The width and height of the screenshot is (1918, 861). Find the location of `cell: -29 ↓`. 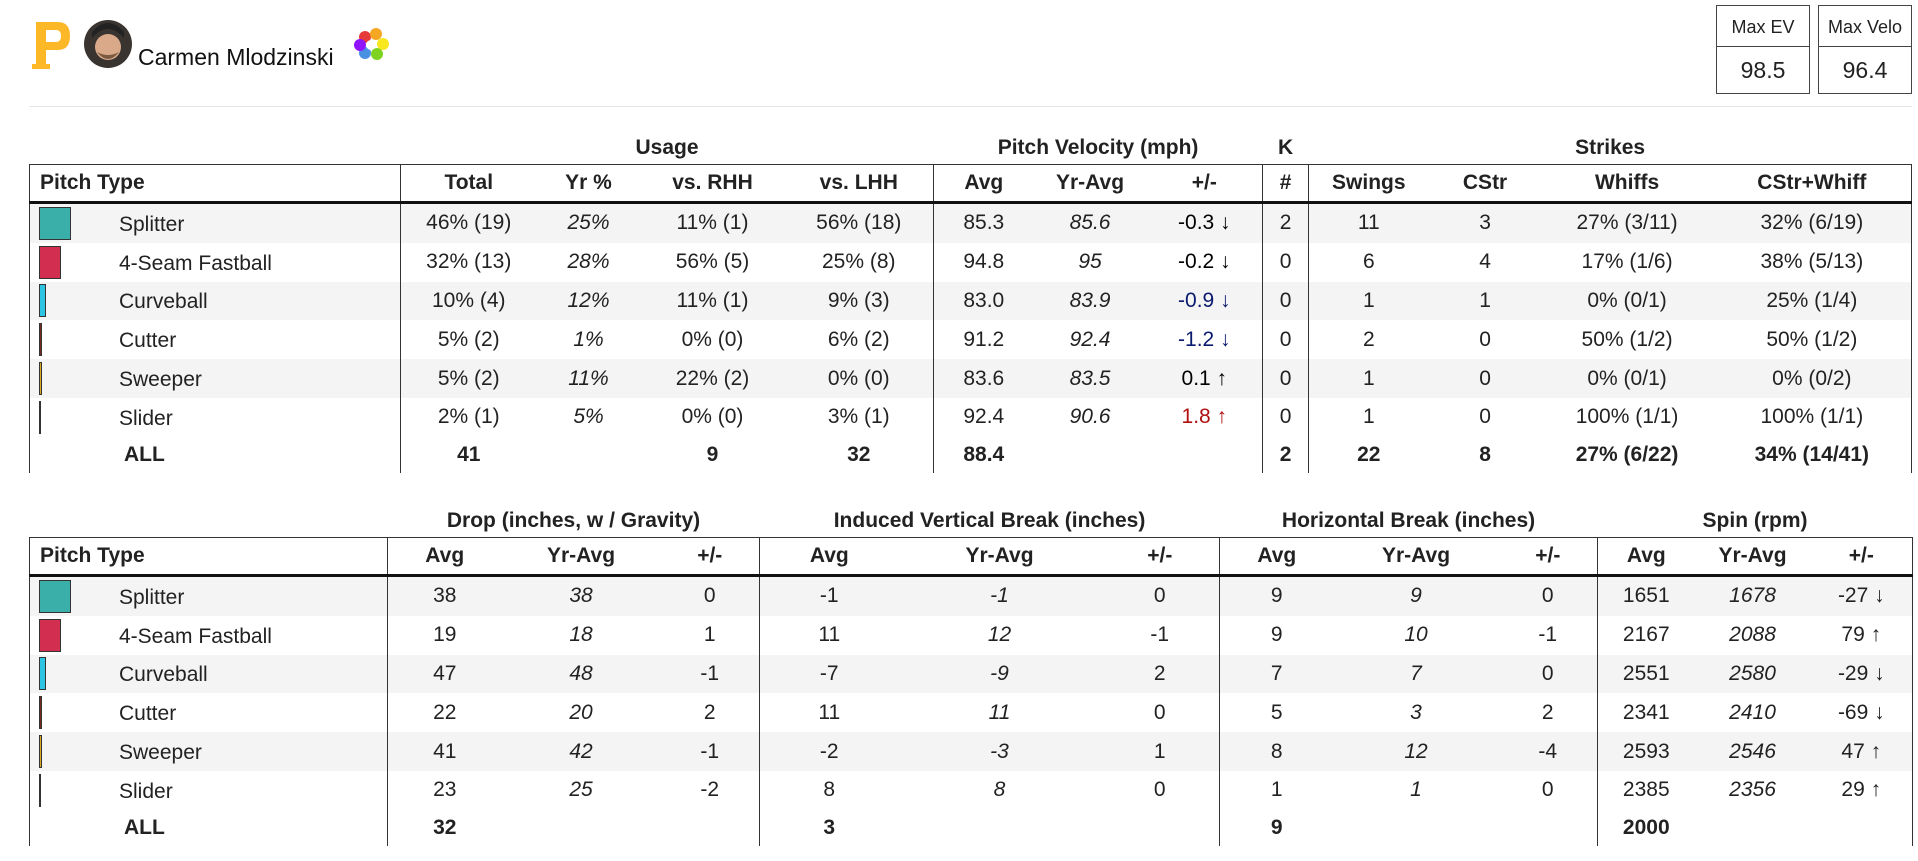

cell: -29 ↓ is located at coordinates (1862, 674).